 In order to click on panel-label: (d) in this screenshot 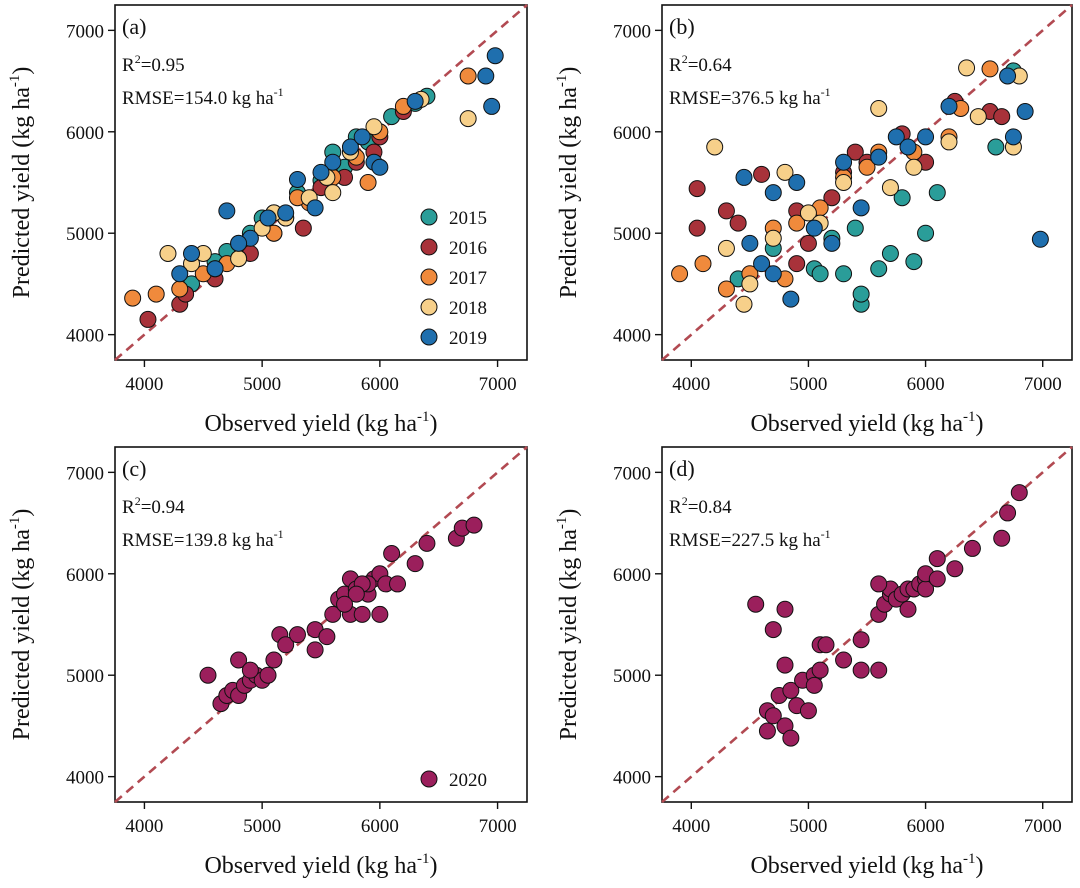, I will do `click(682, 468)`.